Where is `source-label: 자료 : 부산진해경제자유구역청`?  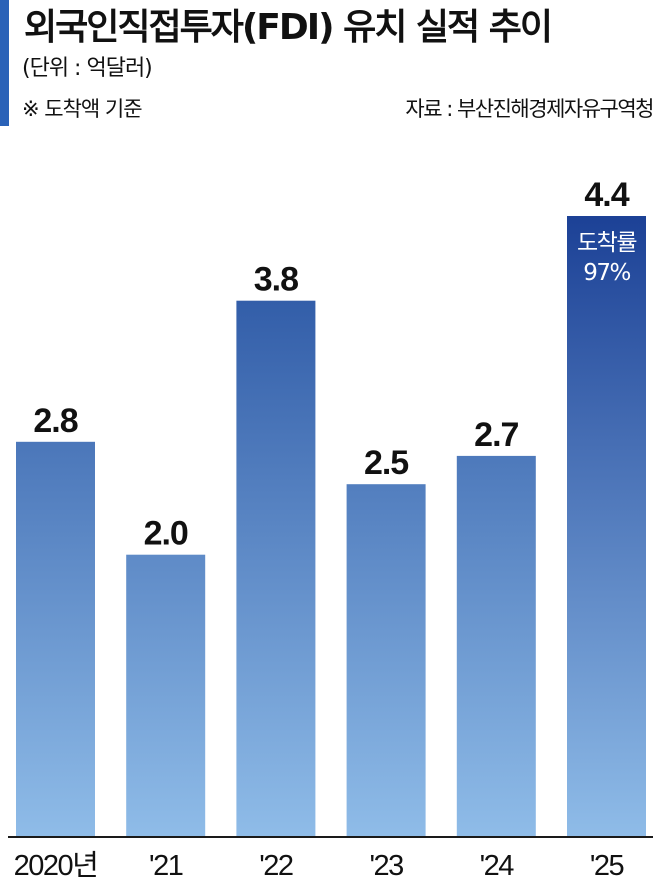 source-label: 자료 : 부산진해경제자유구역청 is located at coordinates (529, 109).